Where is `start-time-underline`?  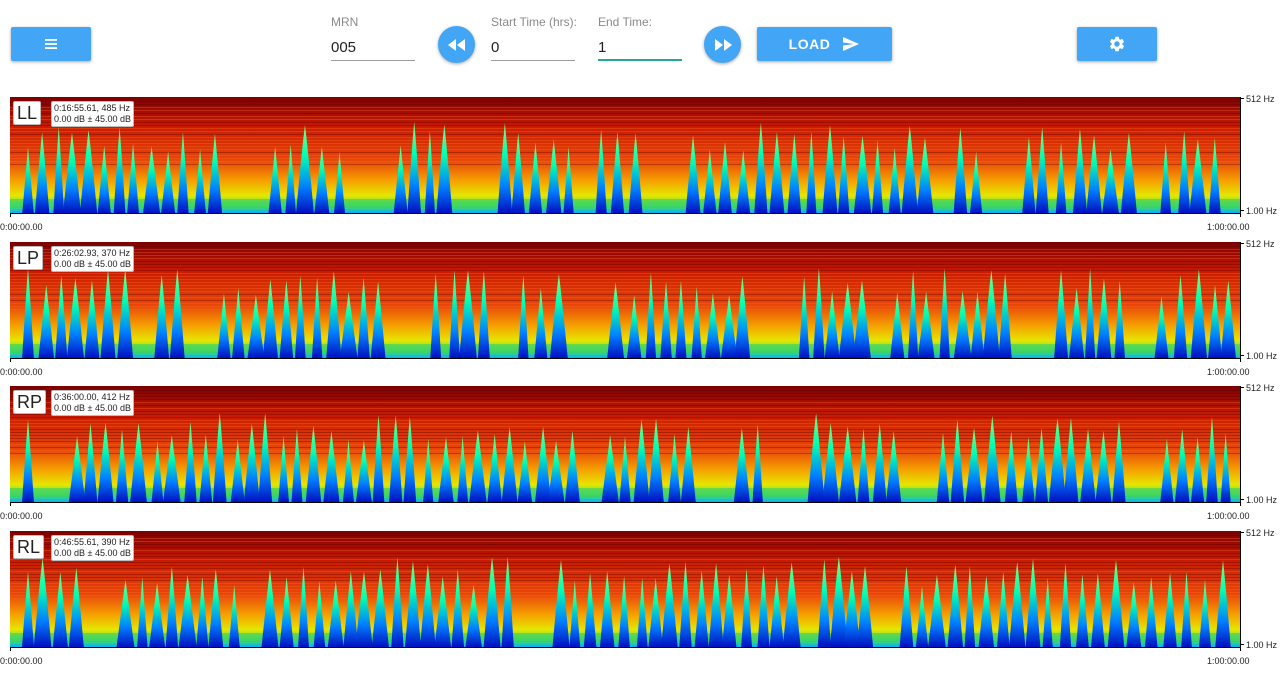 start-time-underline is located at coordinates (533, 60).